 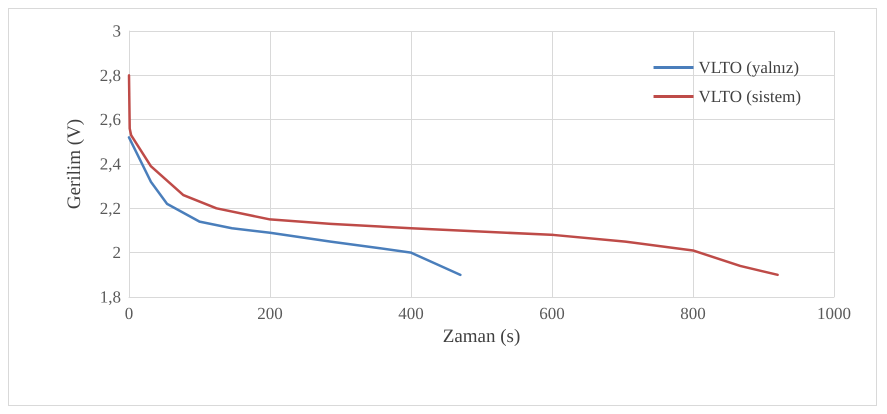 I want to click on line-series, so click(x=295, y=206).